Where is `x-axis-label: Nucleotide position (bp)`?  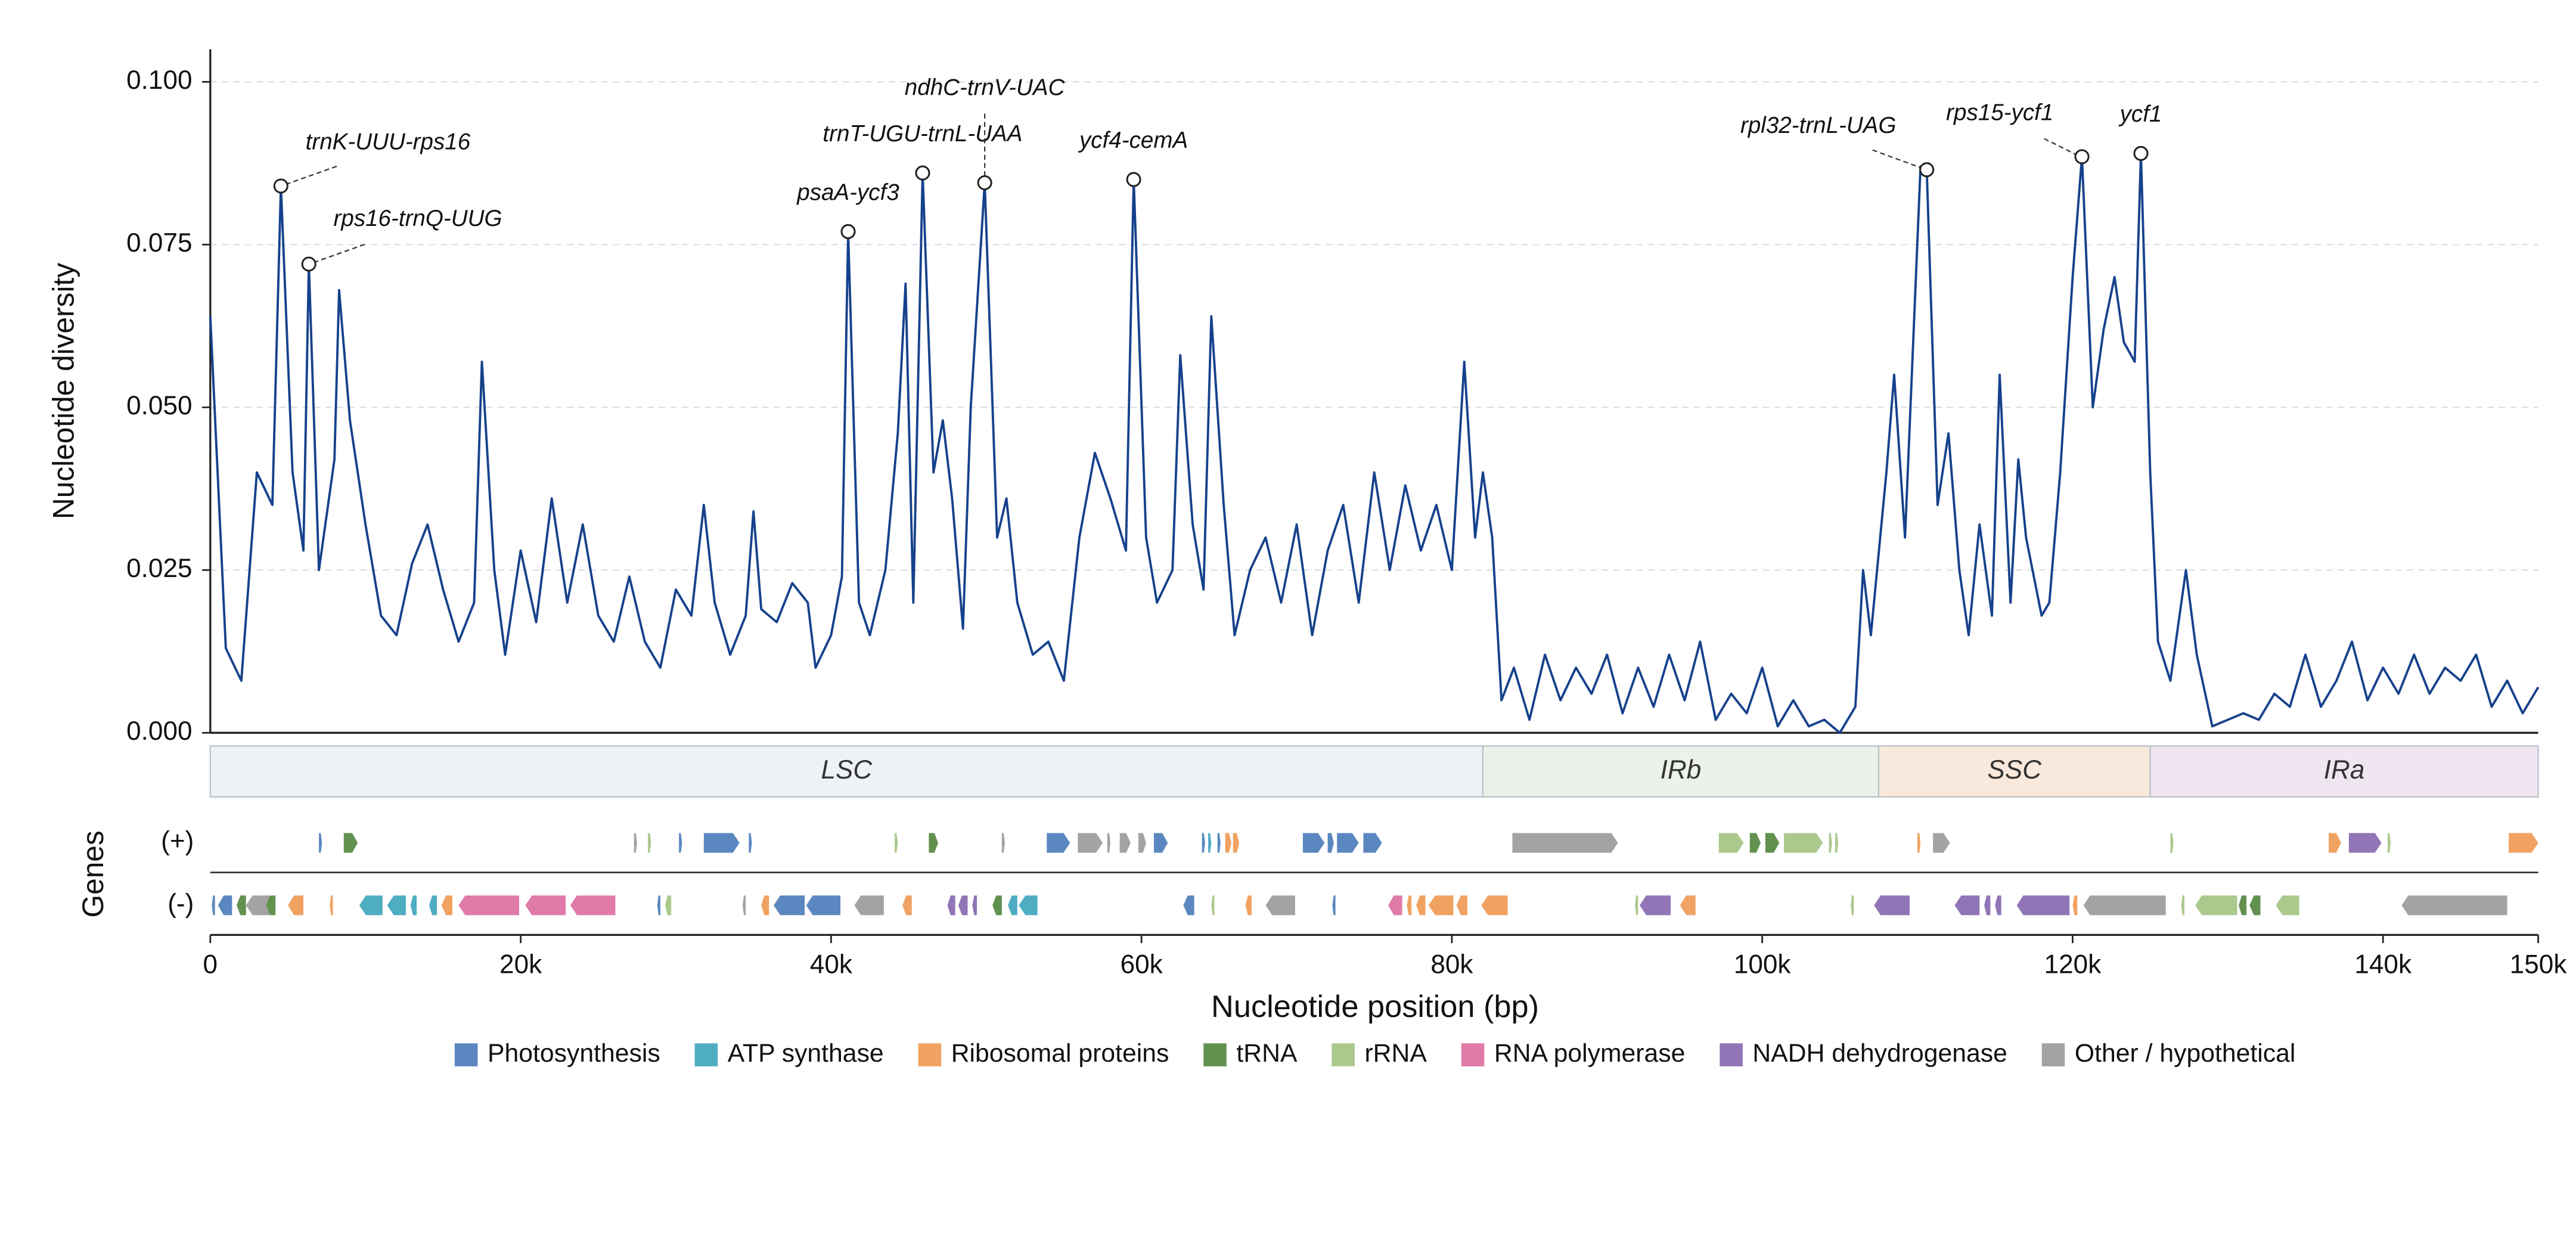 x-axis-label: Nucleotide position (bp) is located at coordinates (1375, 1007).